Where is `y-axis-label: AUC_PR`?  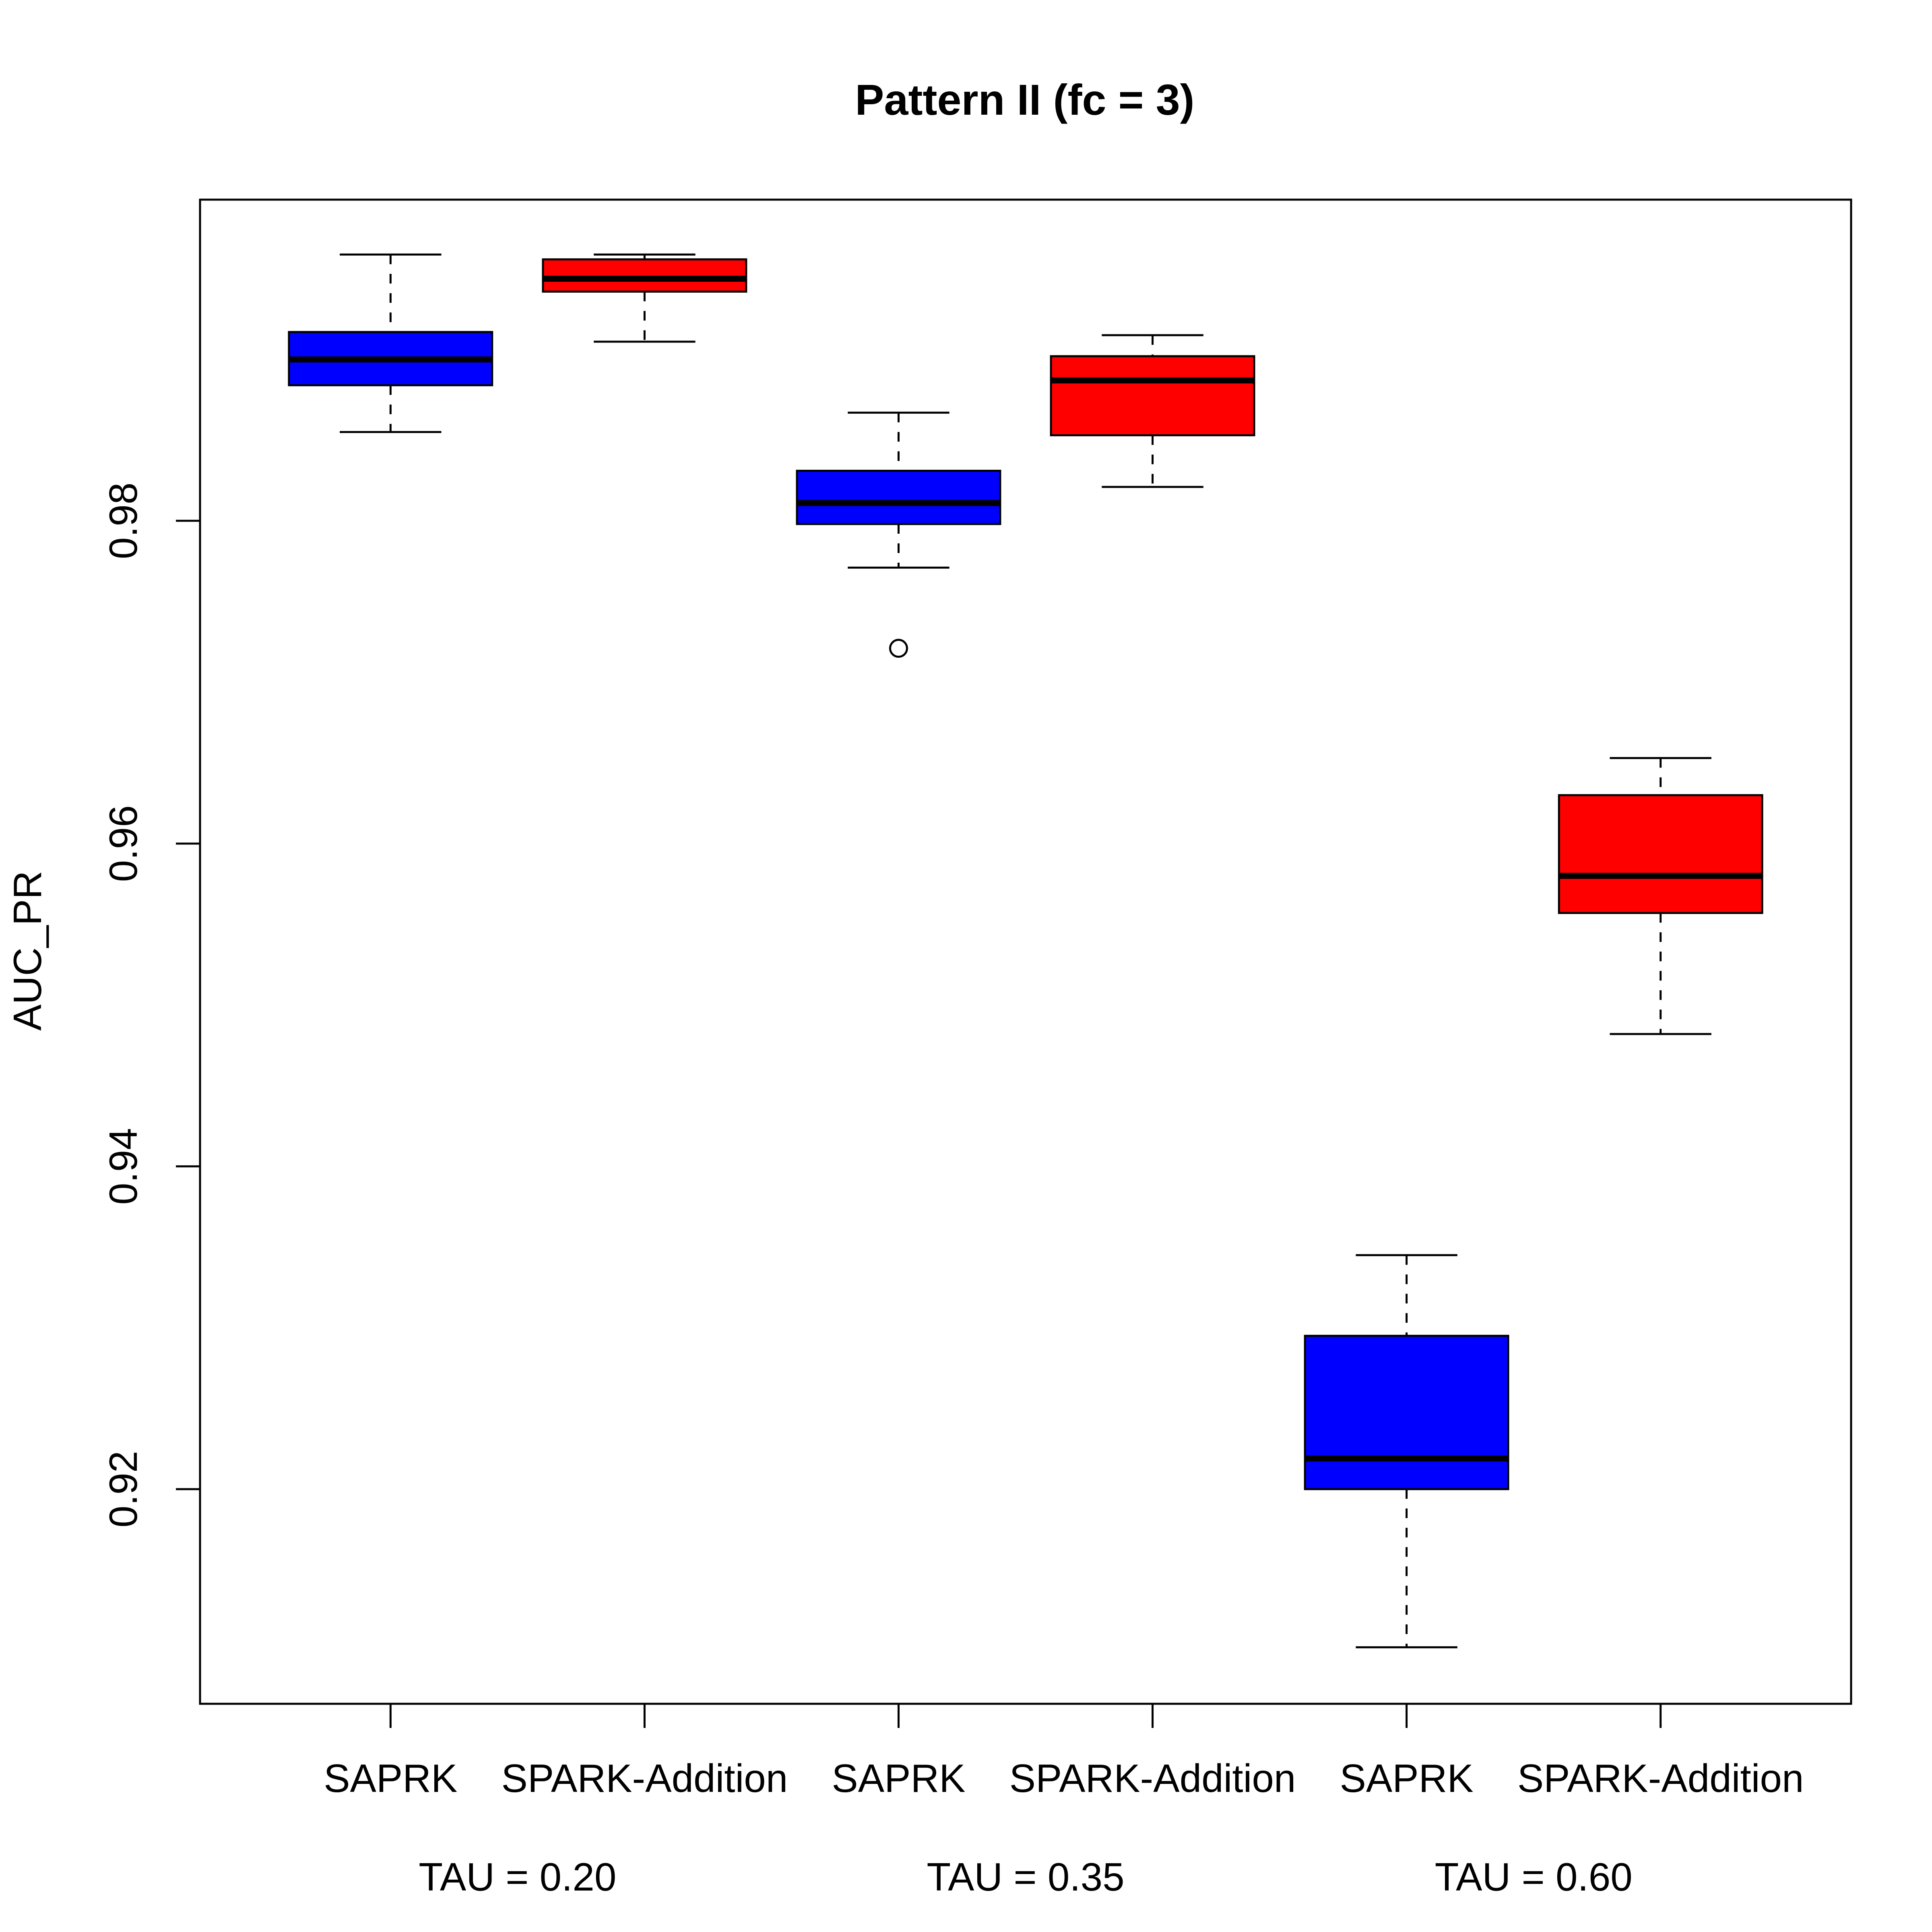
y-axis-label: AUC_PR is located at coordinates (27, 951).